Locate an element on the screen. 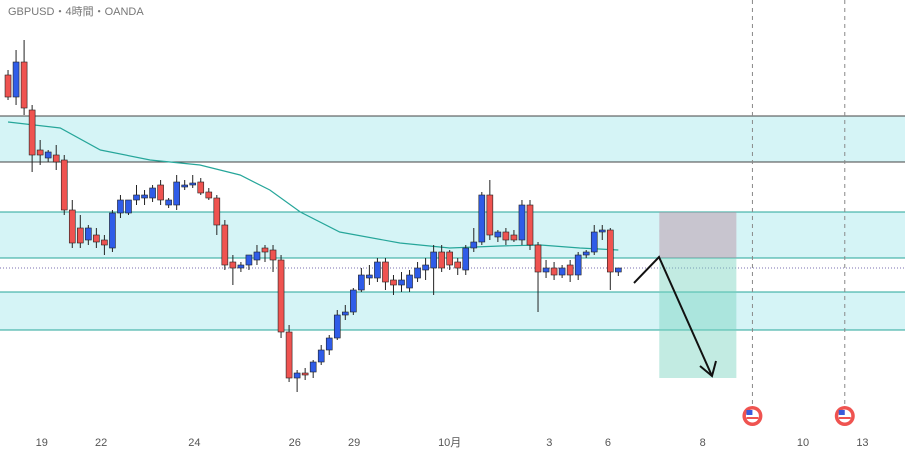 The height and width of the screenshot is (452, 905). x-tick-label: 10 is located at coordinates (803, 443).